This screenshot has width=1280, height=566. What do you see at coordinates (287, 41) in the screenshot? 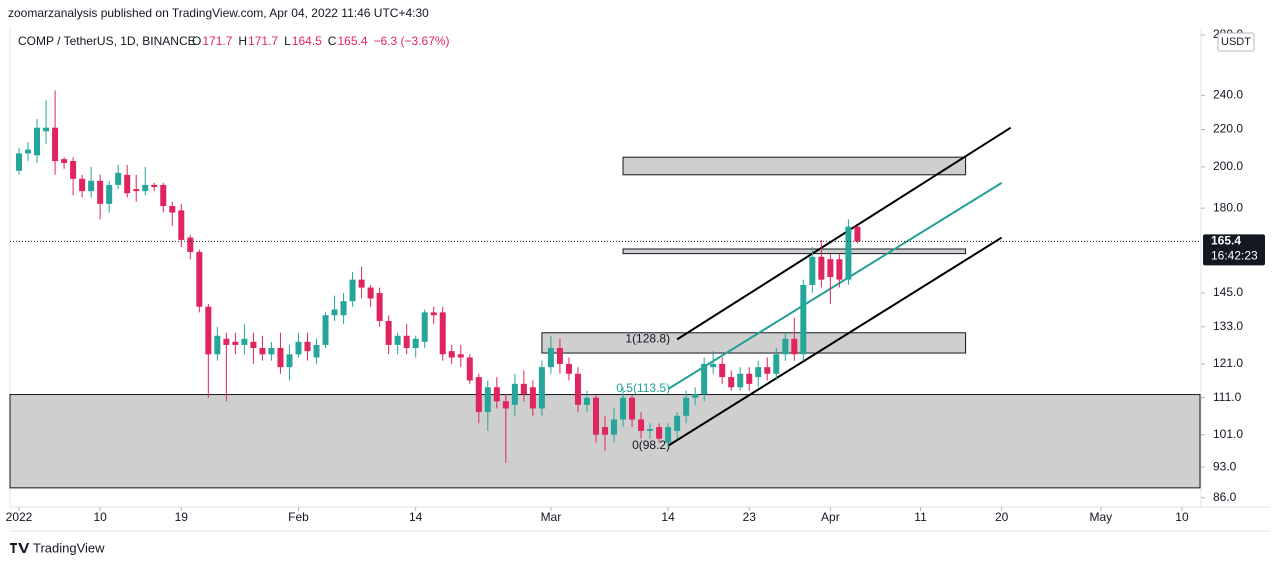
I see `ohlc-letter: L` at bounding box center [287, 41].